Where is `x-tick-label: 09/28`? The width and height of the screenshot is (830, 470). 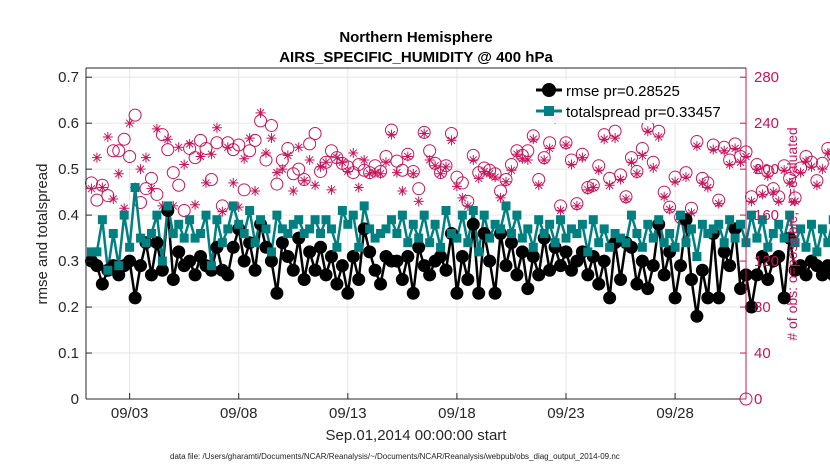
x-tick-label: 09/28 is located at coordinates (675, 413).